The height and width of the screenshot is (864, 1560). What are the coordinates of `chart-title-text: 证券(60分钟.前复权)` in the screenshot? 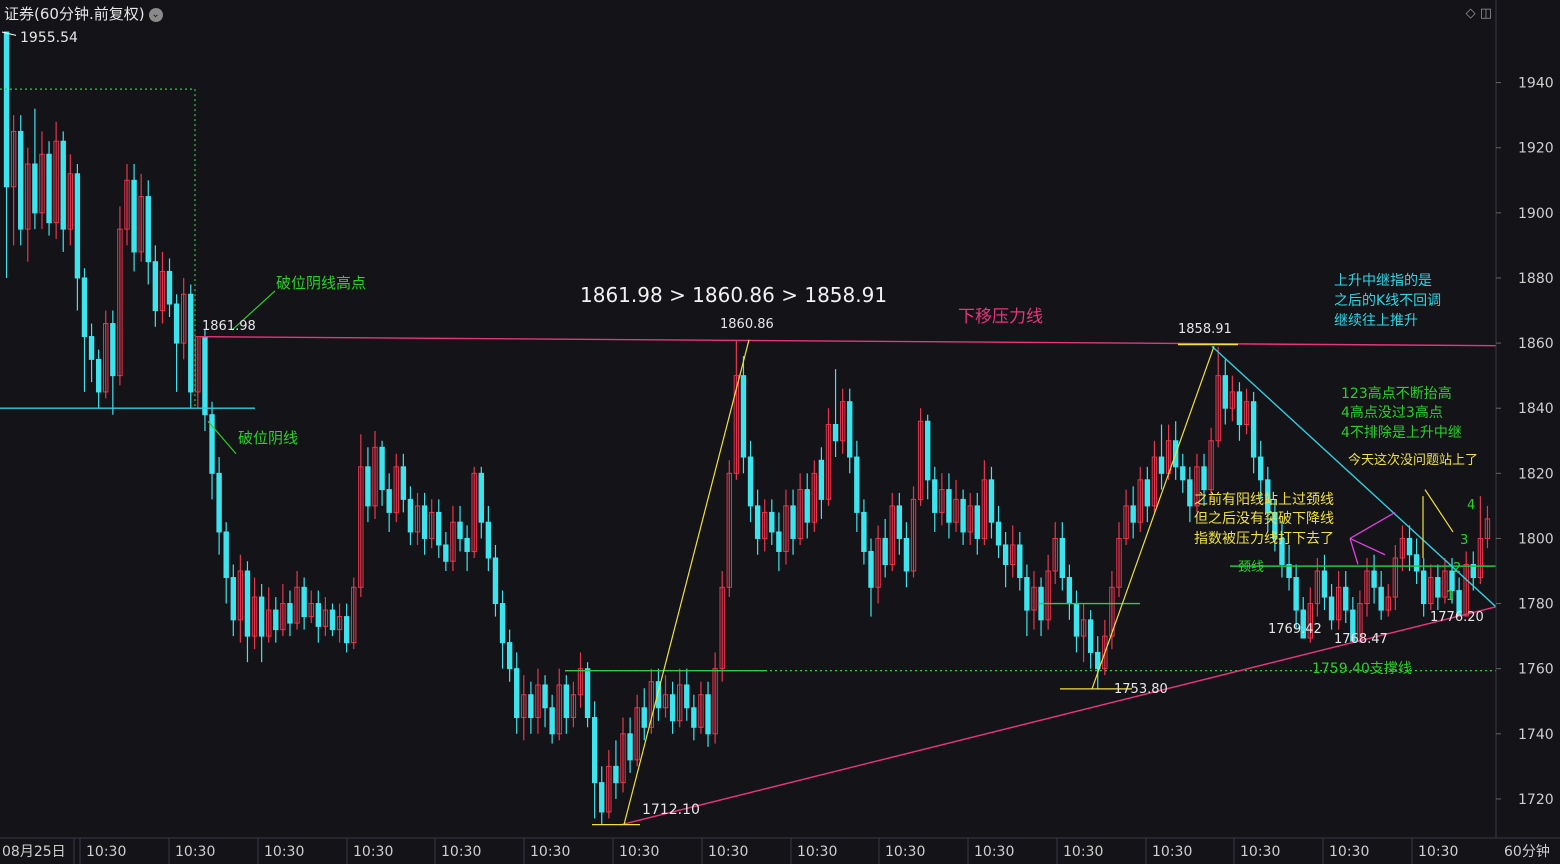 It's located at (74, 14).